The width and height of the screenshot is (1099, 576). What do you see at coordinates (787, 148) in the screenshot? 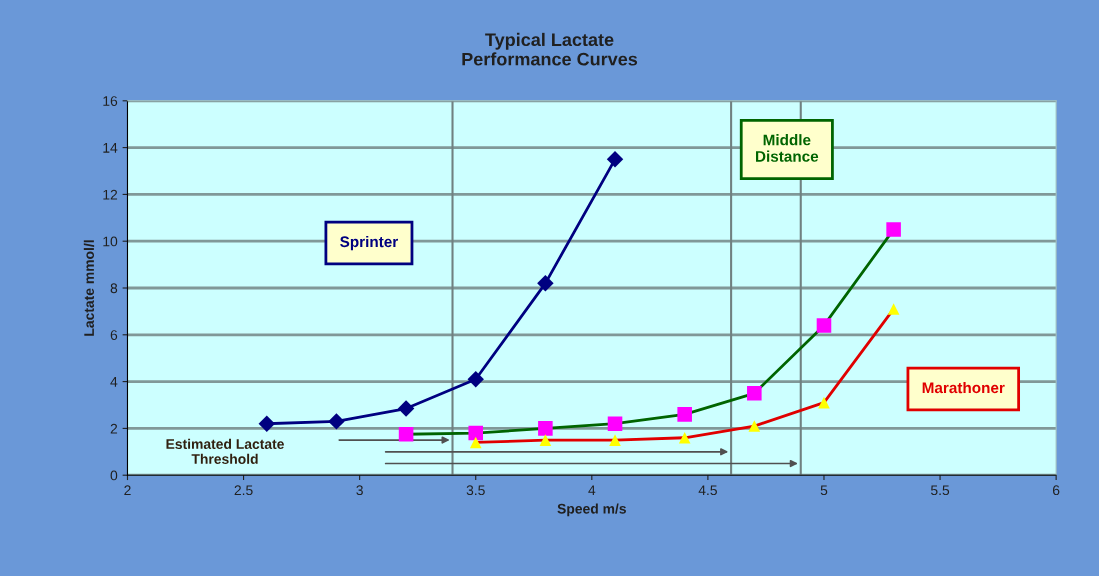
I see `text: Middle Distance` at bounding box center [787, 148].